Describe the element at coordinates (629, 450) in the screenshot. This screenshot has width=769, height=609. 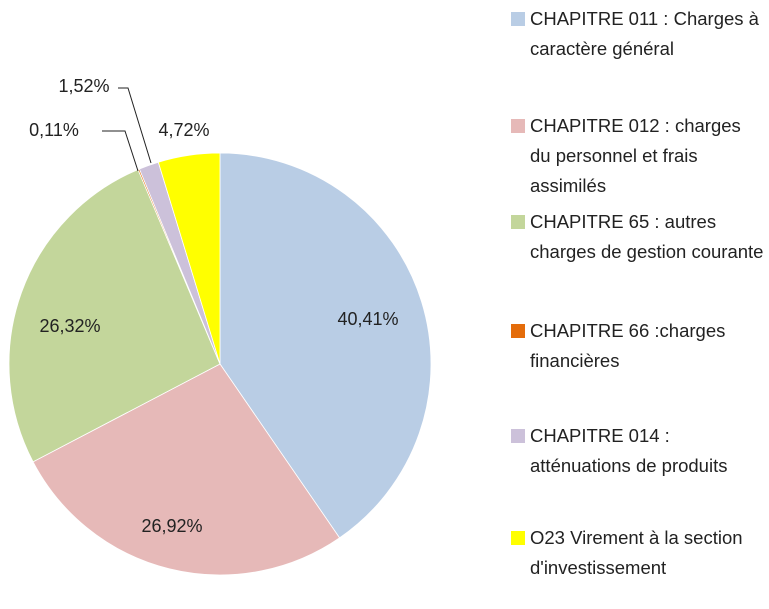
I see `legend-label: CHAPITRE 014 : atténuations de produits` at that location.